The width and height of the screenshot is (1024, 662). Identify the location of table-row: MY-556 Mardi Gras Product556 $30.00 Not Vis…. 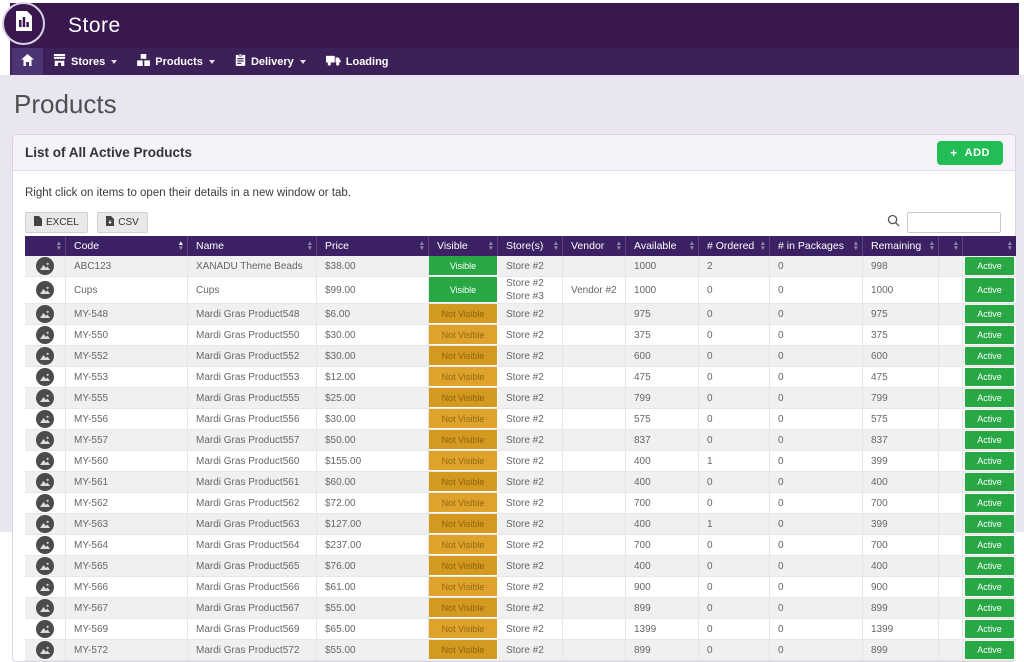
(520, 419).